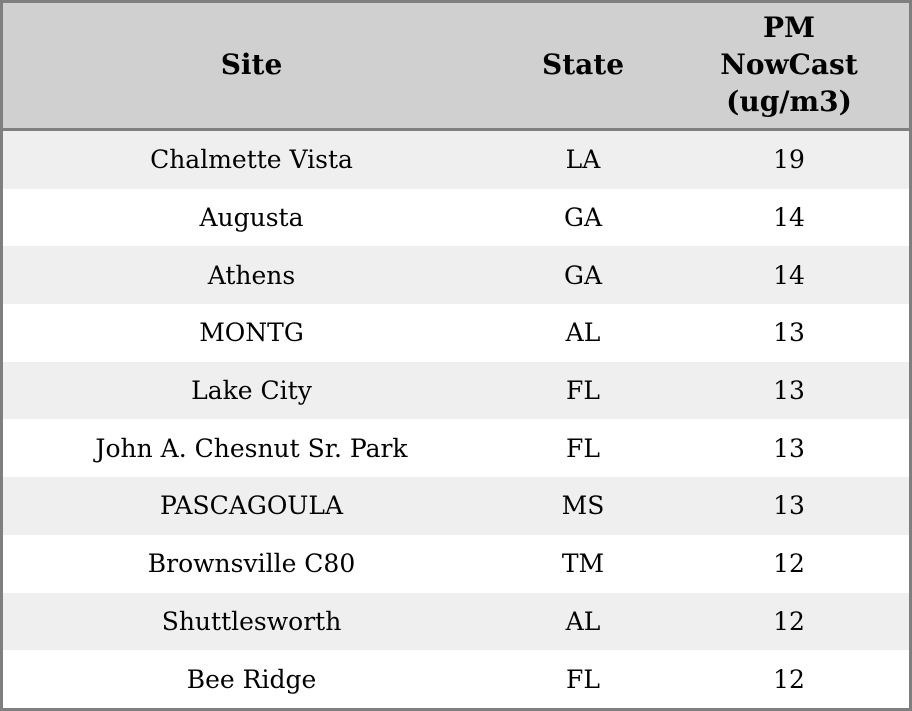  What do you see at coordinates (251, 67) in the screenshot?
I see `column-header-site: Site` at bounding box center [251, 67].